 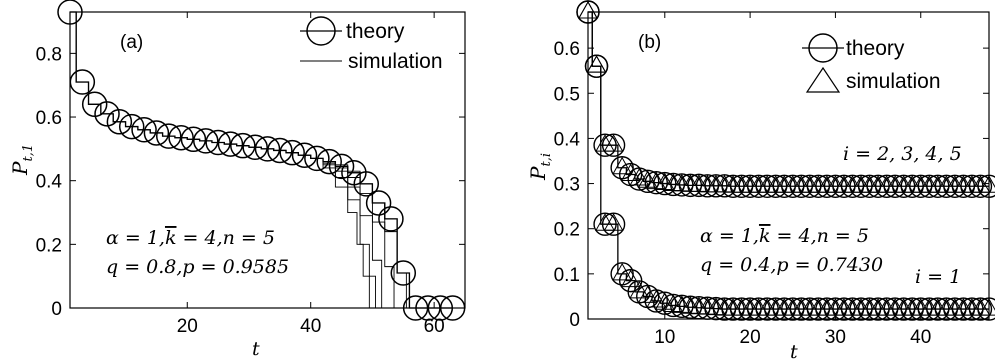 What do you see at coordinates (131, 42) in the screenshot?
I see `panel-a-label: (a)` at bounding box center [131, 42].